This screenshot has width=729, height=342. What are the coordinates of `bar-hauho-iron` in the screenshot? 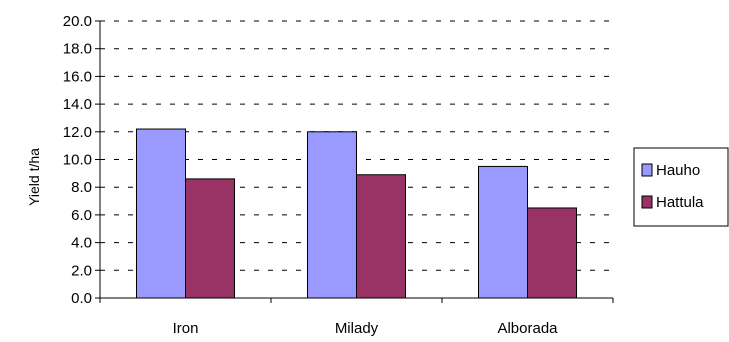 It's located at (161, 213).